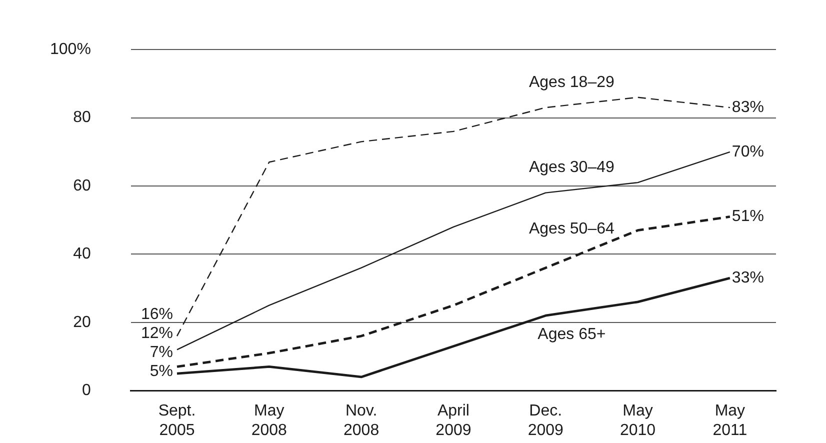  I want to click on x-tick-label: Dec. 2009, so click(546, 420).